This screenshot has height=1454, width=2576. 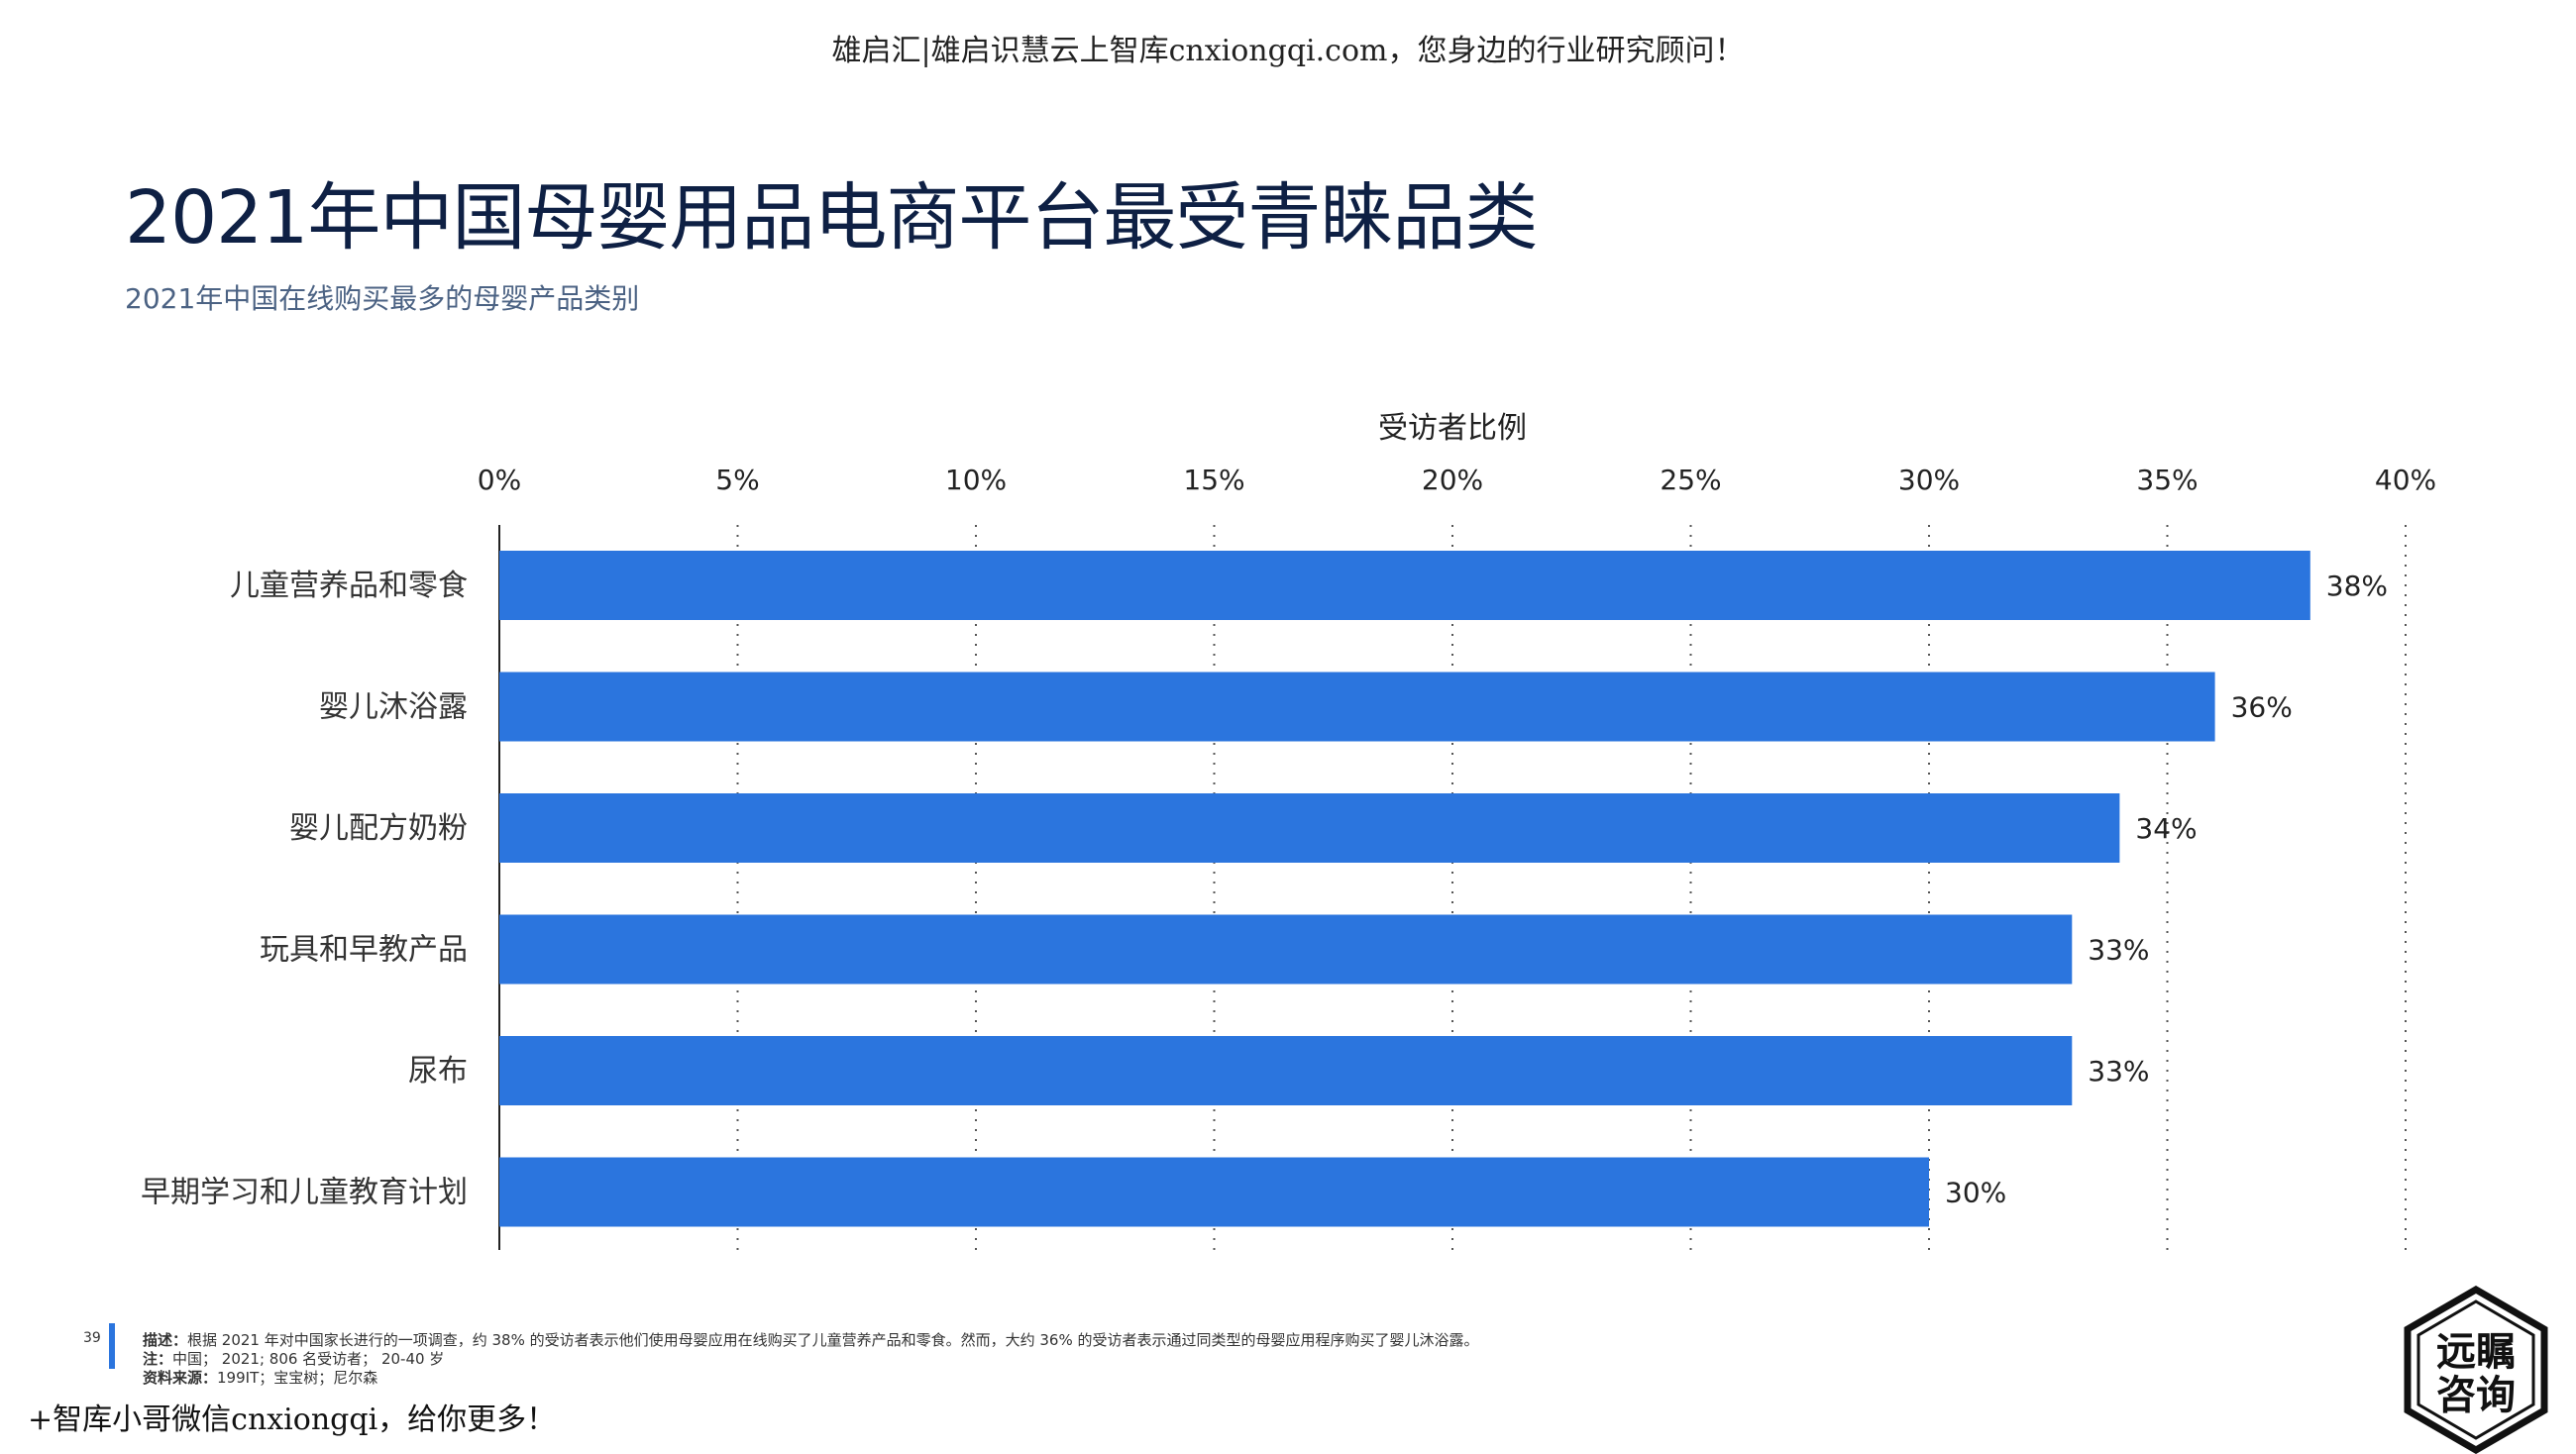 I want to click on category-label: 尿布, so click(x=438, y=1071).